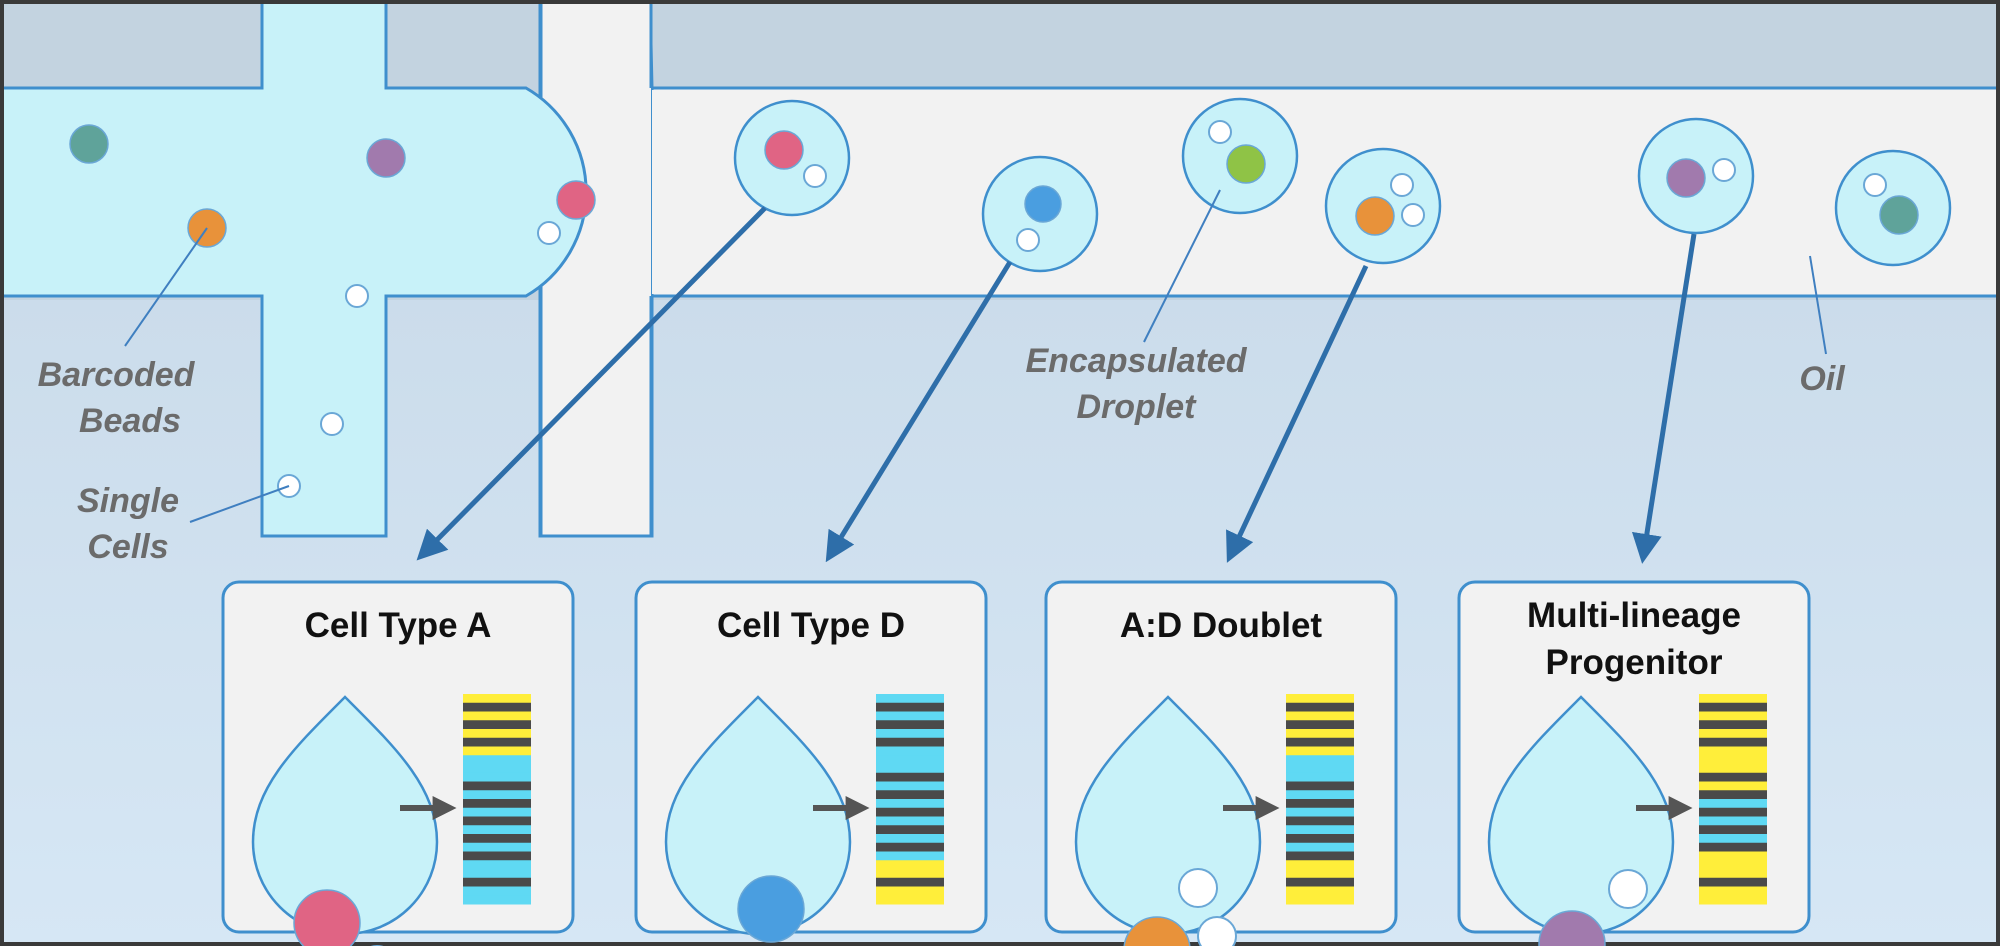  What do you see at coordinates (1221, 625) in the screenshot?
I see `result-box-title: A:D Doublet` at bounding box center [1221, 625].